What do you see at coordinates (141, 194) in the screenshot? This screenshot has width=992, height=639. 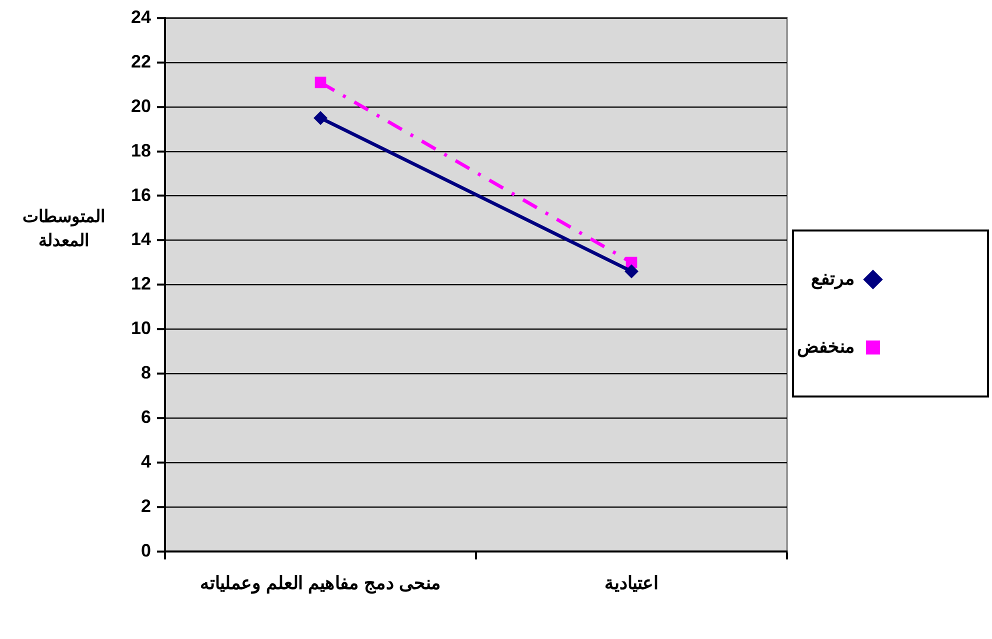 I see `y-tick-label: 16` at bounding box center [141, 194].